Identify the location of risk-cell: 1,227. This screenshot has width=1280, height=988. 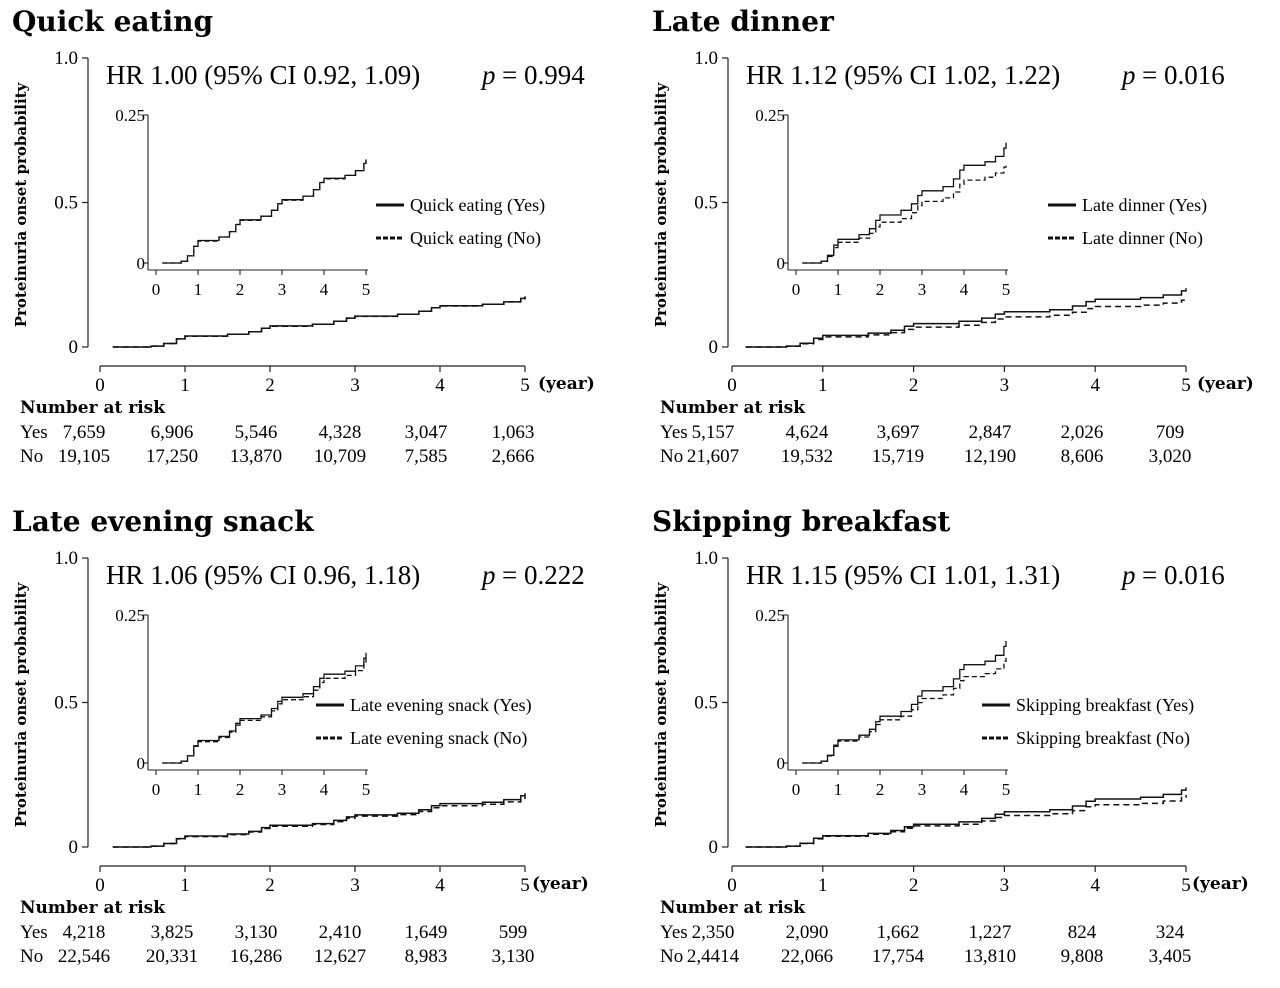
(990, 932).